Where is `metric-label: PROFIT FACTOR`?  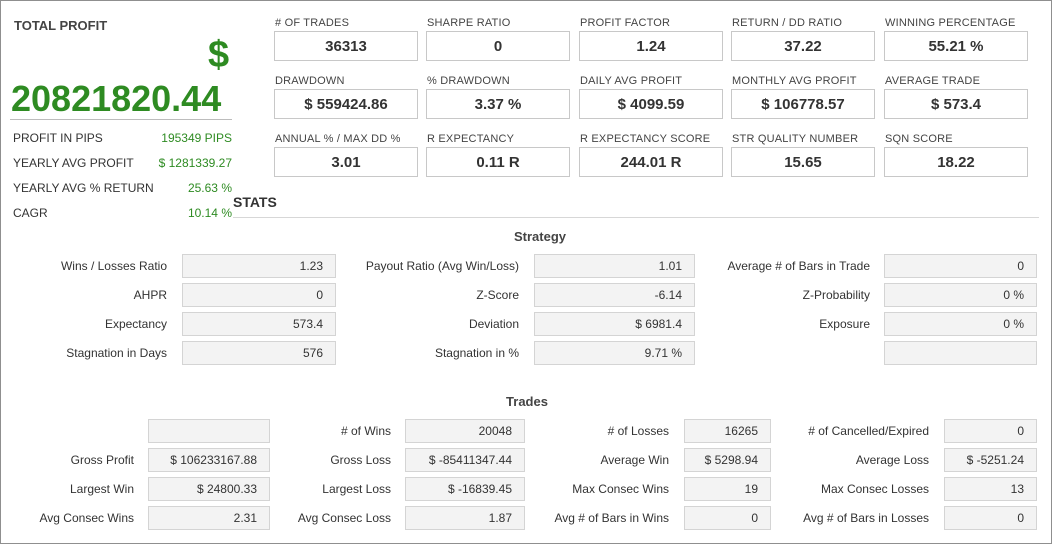 metric-label: PROFIT FACTOR is located at coordinates (625, 23).